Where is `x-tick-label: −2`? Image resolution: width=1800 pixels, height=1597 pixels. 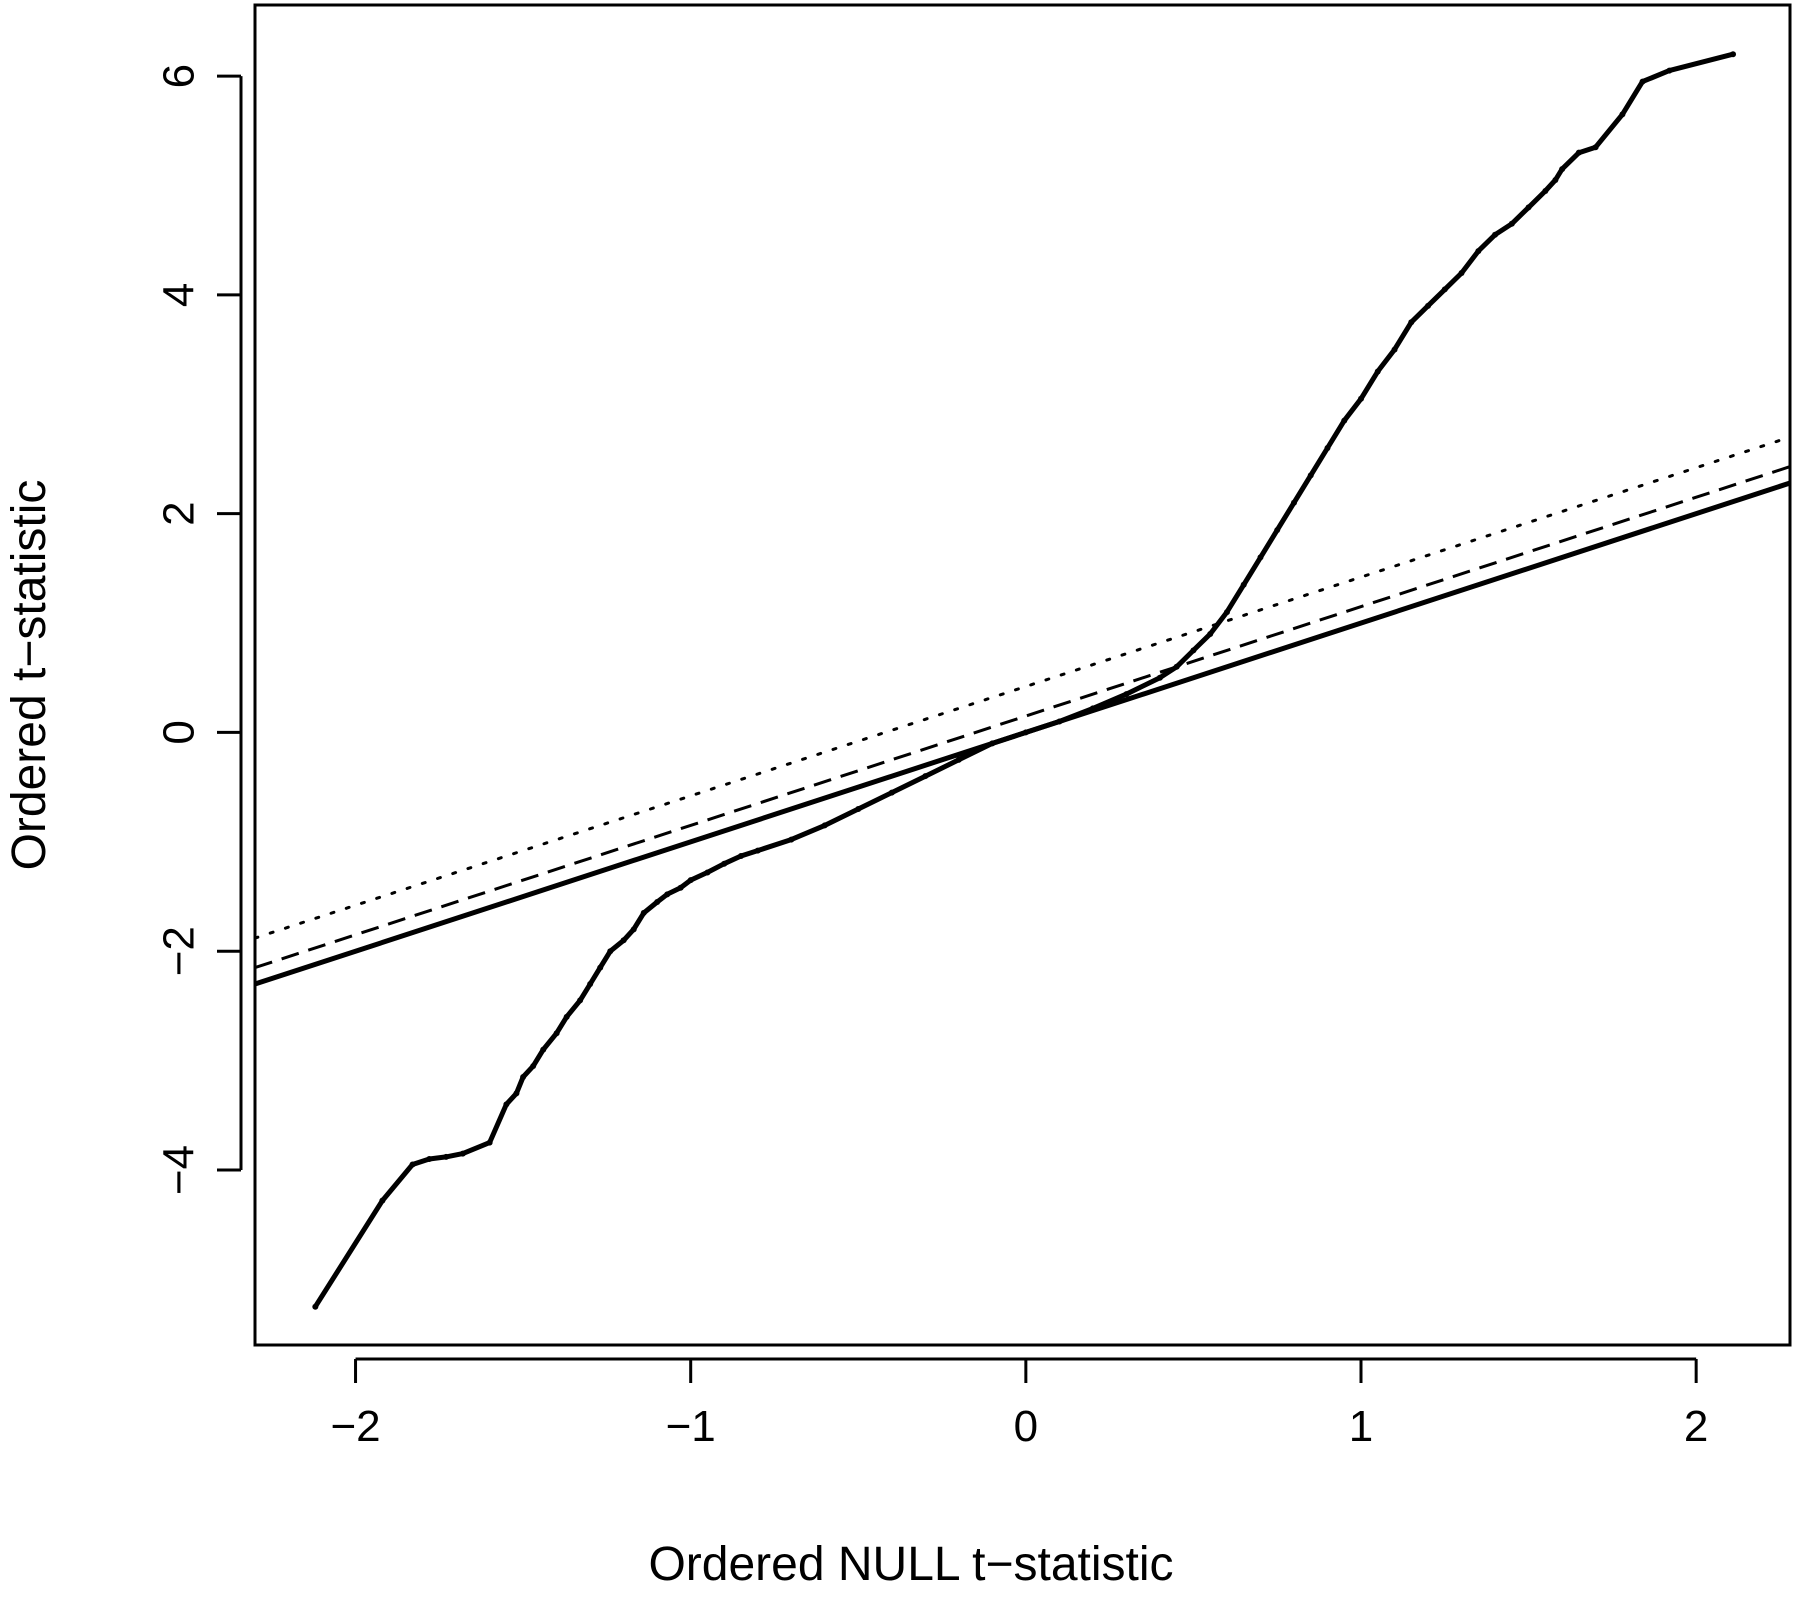
x-tick-label: −2 is located at coordinates (355, 1426).